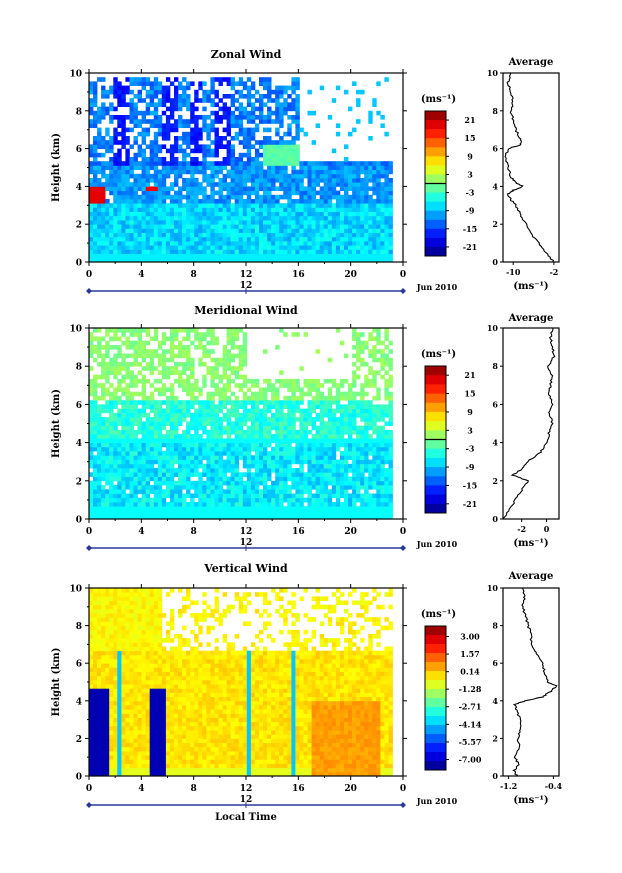 The height and width of the screenshot is (873, 622). What do you see at coordinates (246, 54) in the screenshot?
I see `chart-title: Zonal Wind` at bounding box center [246, 54].